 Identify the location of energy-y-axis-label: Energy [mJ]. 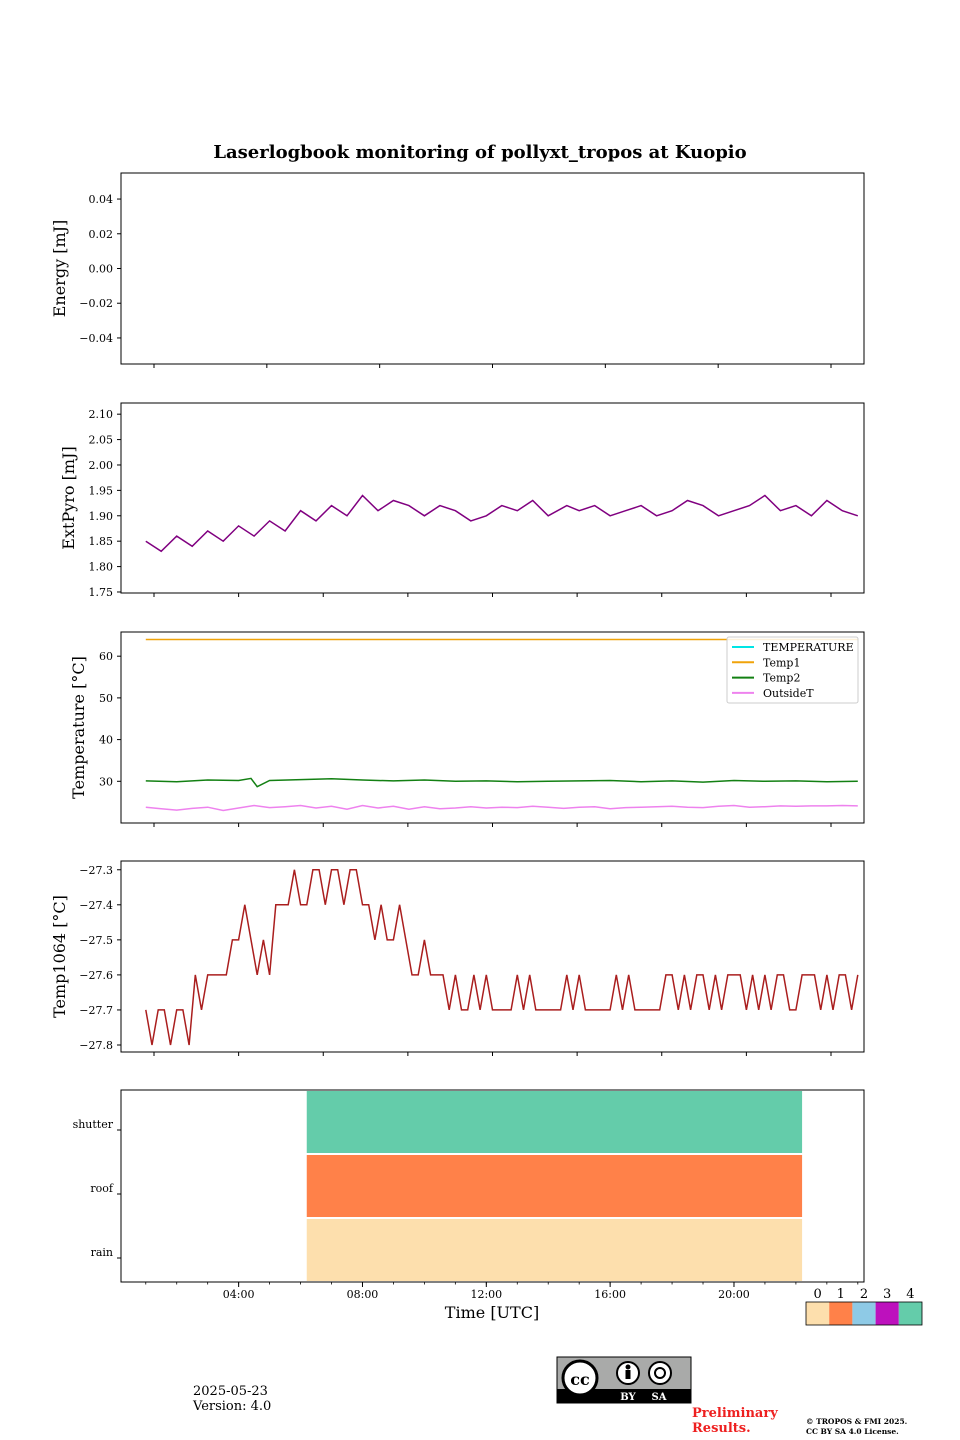
(59, 269).